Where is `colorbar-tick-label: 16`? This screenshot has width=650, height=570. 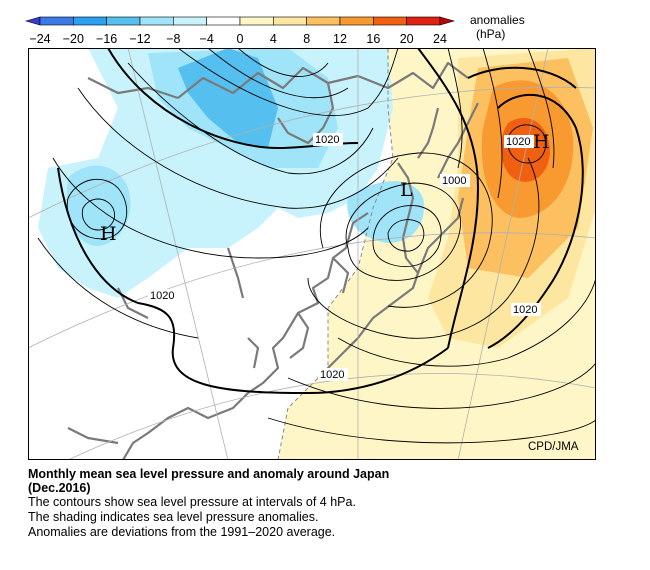
colorbar-tick-label: 16 is located at coordinates (373, 39).